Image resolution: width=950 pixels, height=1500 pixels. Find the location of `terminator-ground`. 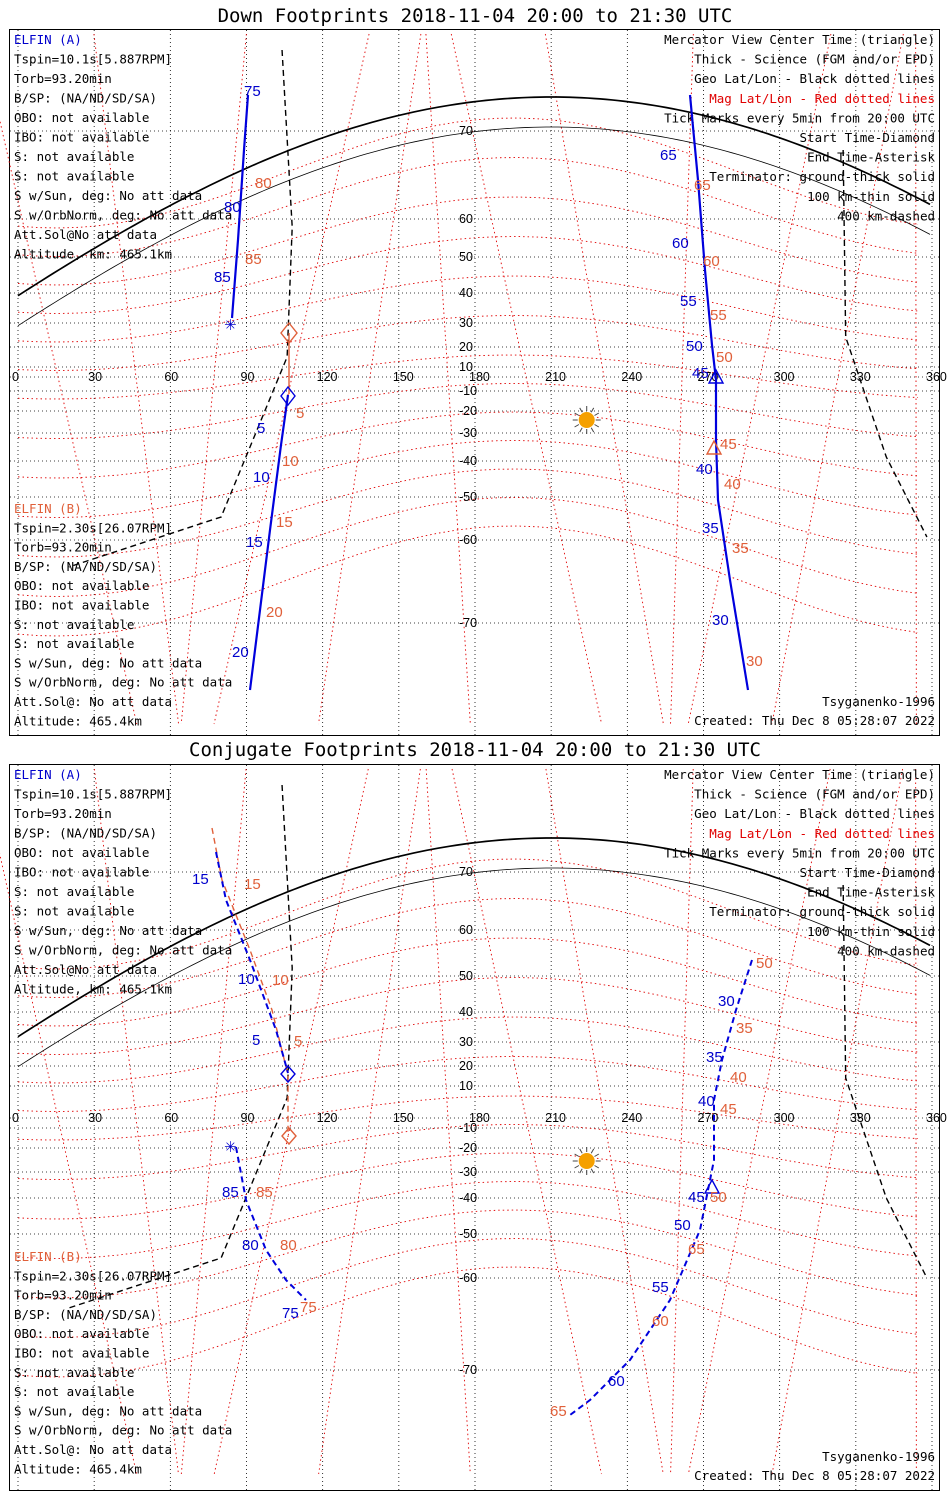

terminator-ground is located at coordinates (474, 196).